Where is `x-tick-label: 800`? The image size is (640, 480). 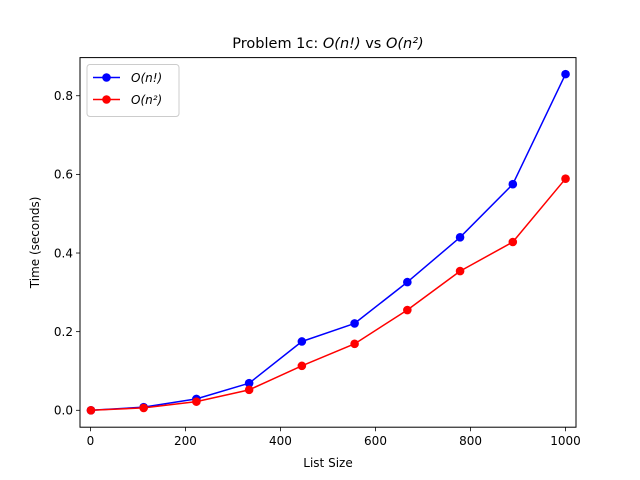 x-tick-label: 800 is located at coordinates (470, 441).